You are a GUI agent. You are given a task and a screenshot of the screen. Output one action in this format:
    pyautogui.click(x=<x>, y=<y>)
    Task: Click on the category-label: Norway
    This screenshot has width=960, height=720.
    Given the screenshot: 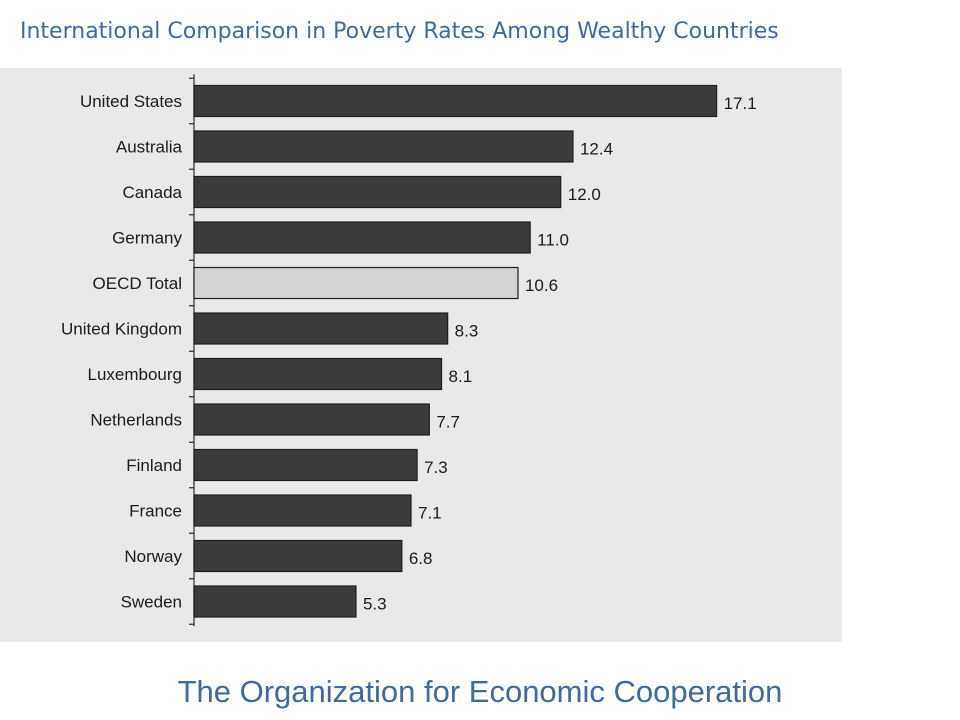 What is the action you would take?
    pyautogui.click(x=153, y=556)
    